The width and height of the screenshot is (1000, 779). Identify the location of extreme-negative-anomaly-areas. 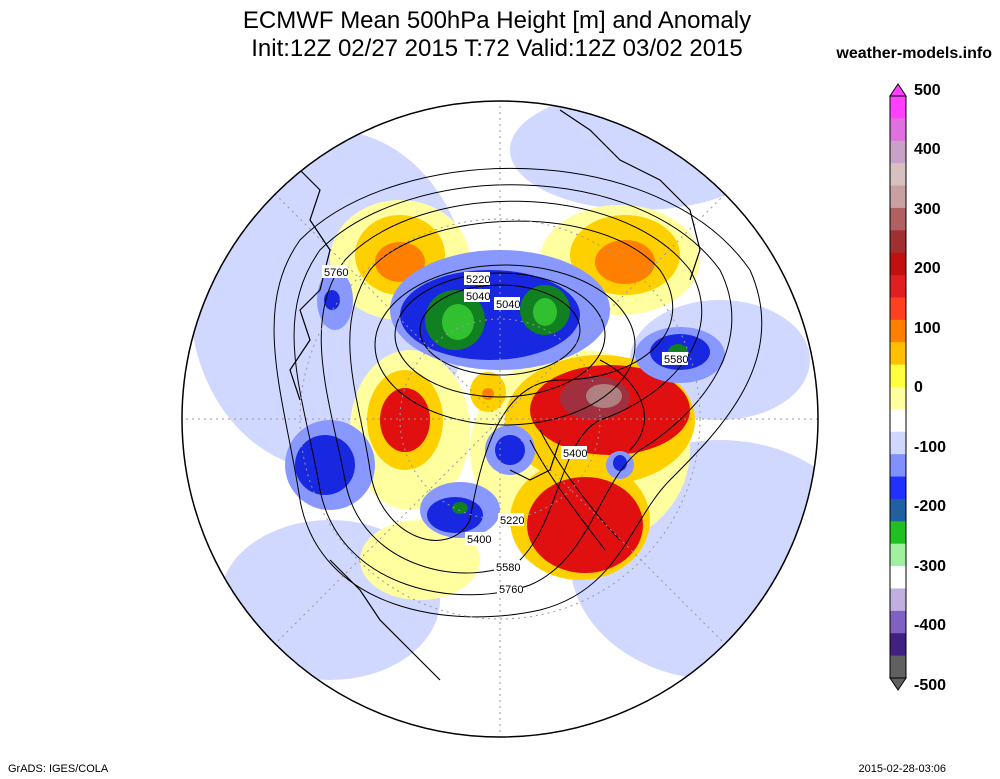
(556, 399).